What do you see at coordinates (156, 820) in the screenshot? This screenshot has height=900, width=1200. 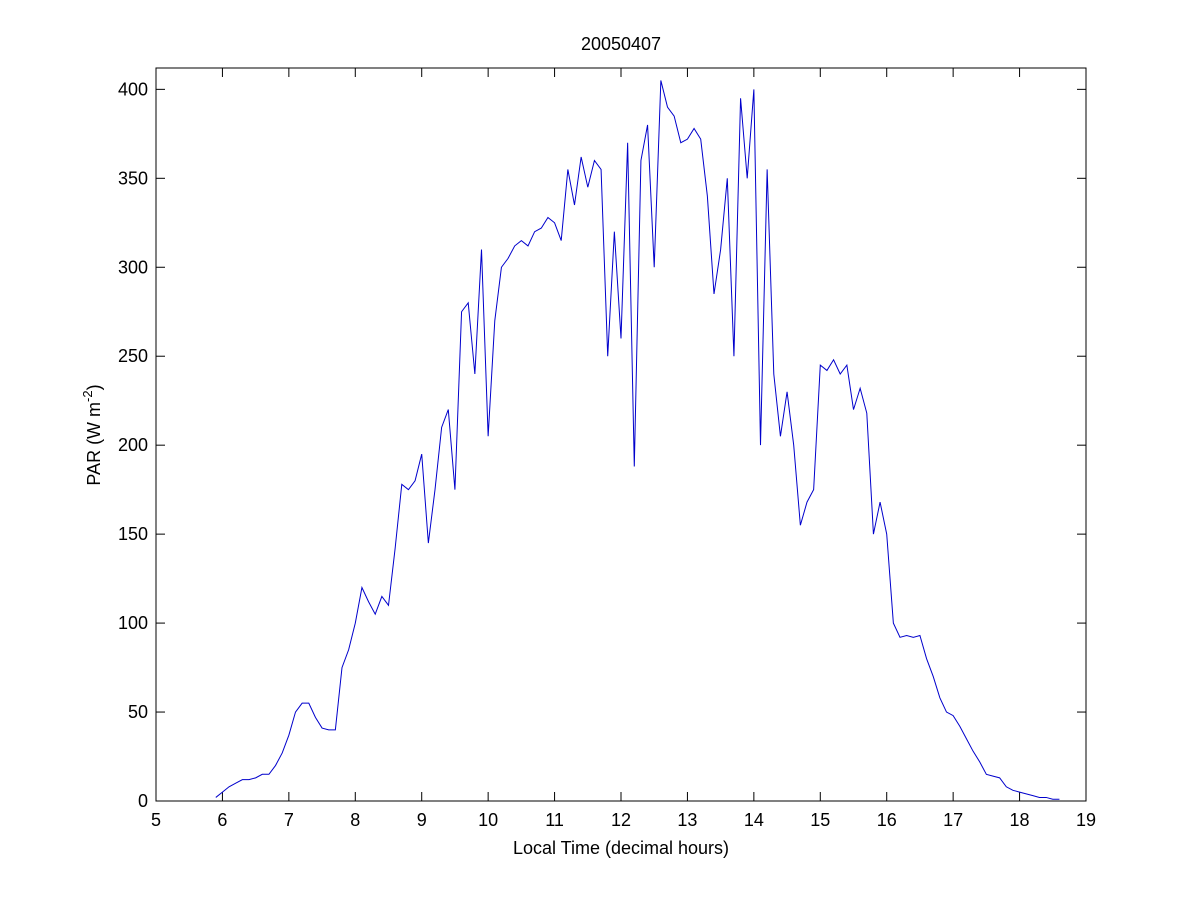 I see `x-tick-label: 5` at bounding box center [156, 820].